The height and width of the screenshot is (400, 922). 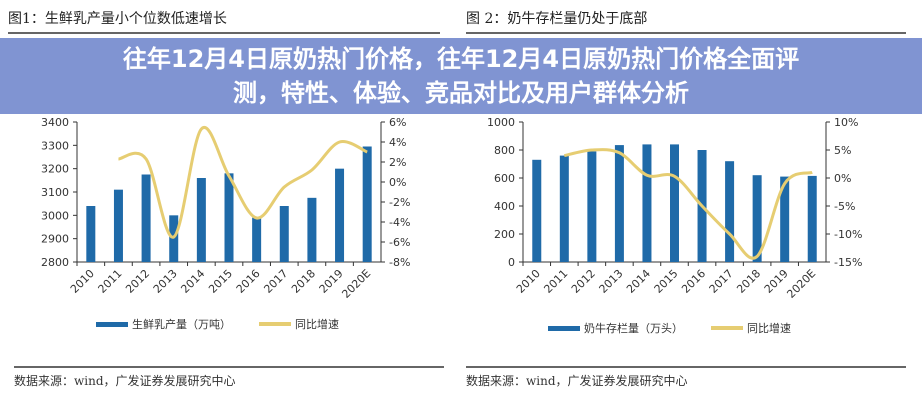 What do you see at coordinates (397, 162) in the screenshot?
I see `y2-tick-label: 2%` at bounding box center [397, 162].